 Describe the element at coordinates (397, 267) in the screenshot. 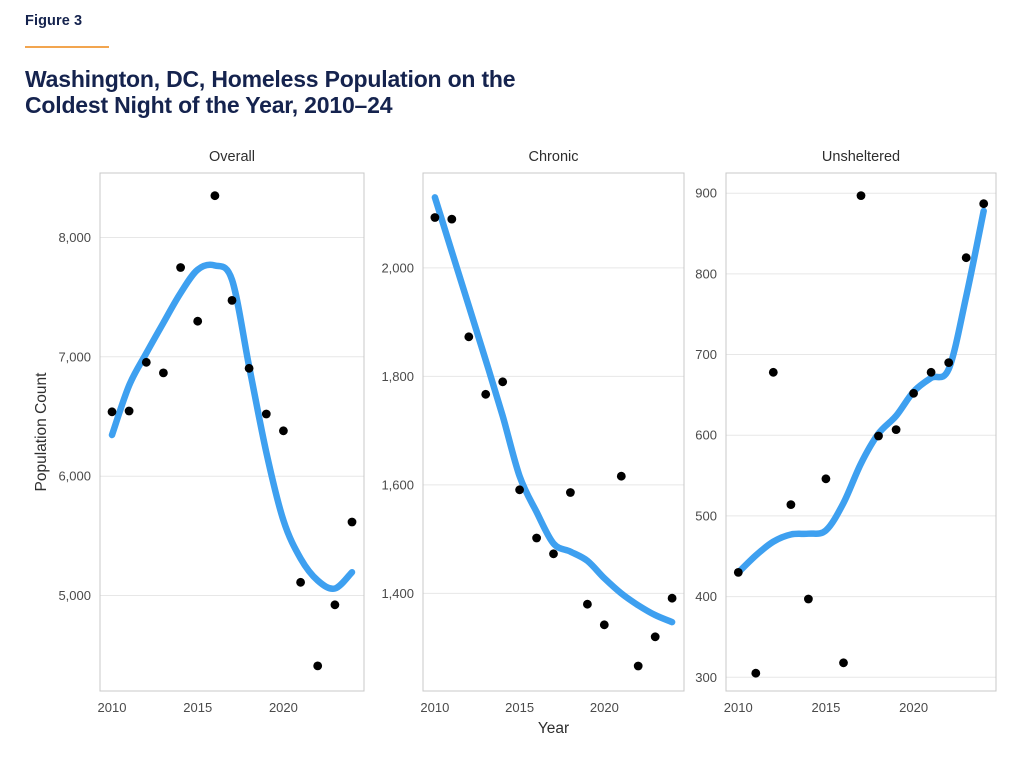

I see `y-tick-label: 2,000` at that location.